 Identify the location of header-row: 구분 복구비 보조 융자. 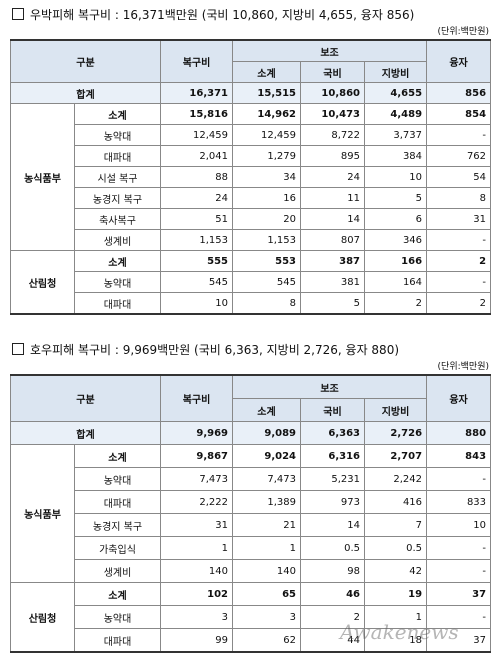
(251, 61).